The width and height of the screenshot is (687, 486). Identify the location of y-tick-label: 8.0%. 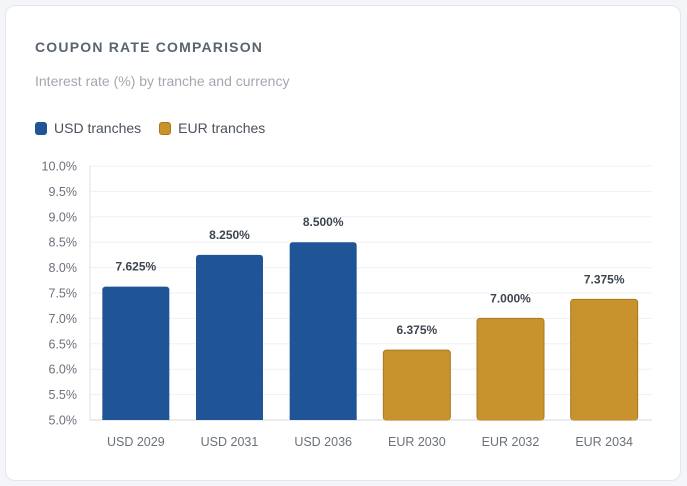
(63, 268).